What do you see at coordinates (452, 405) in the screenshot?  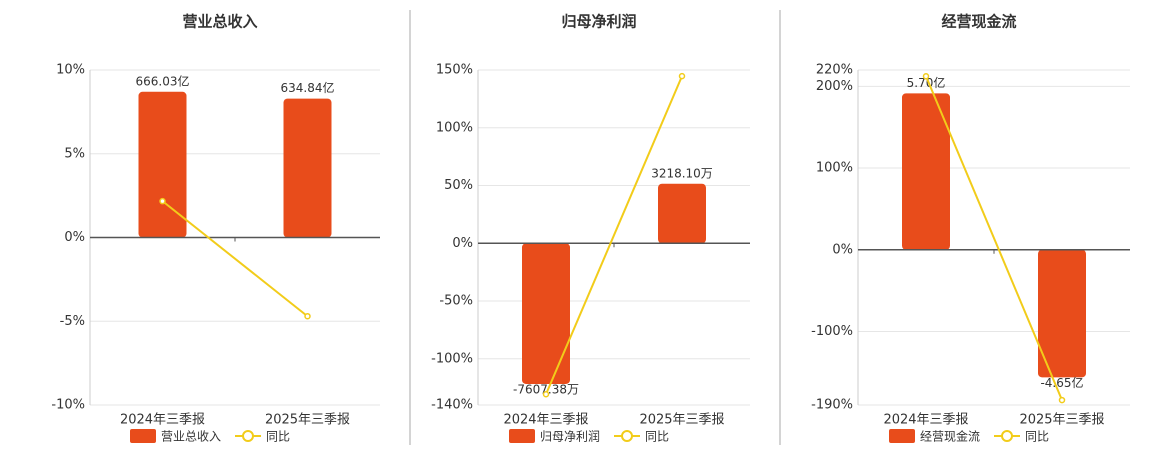 I see `y-tick-label: -140%` at bounding box center [452, 405].